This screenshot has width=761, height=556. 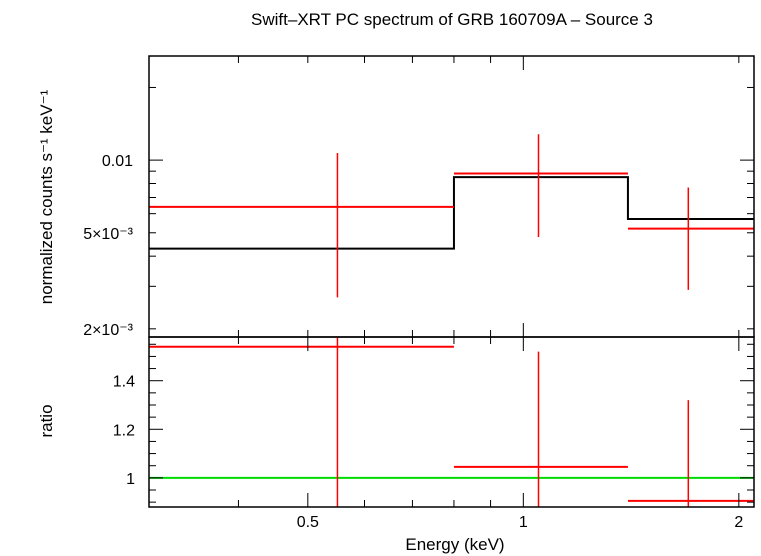 I want to click on model-step-line, so click(x=451, y=213).